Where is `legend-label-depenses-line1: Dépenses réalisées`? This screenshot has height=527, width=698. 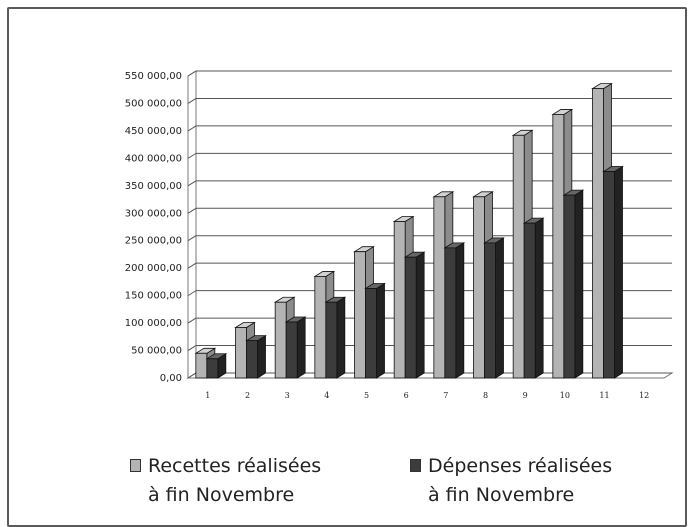 legend-label-depenses-line1: Dépenses réalisées is located at coordinates (520, 466).